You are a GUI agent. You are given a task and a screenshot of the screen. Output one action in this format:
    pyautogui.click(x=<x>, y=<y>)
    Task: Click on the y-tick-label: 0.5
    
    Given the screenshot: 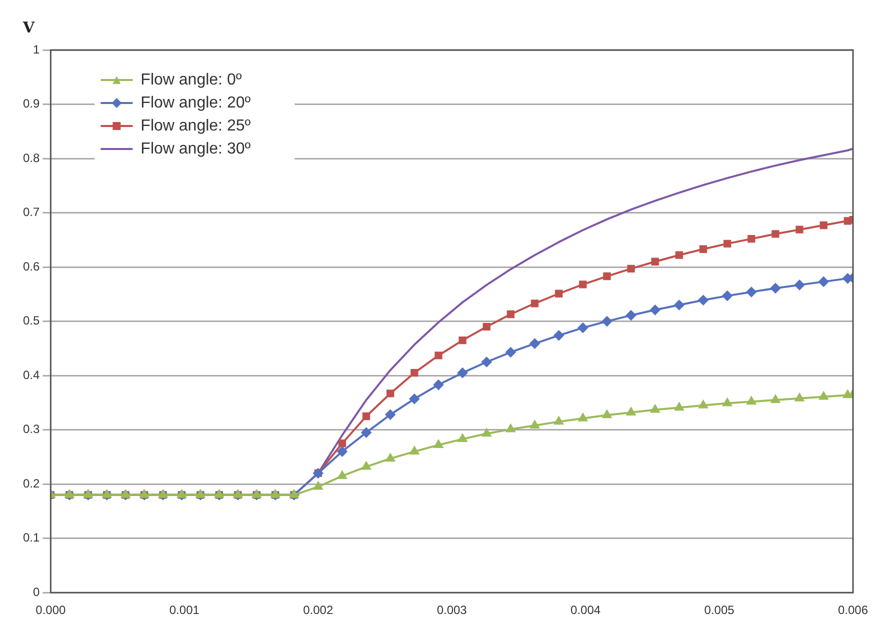 What is the action you would take?
    pyautogui.click(x=31, y=321)
    